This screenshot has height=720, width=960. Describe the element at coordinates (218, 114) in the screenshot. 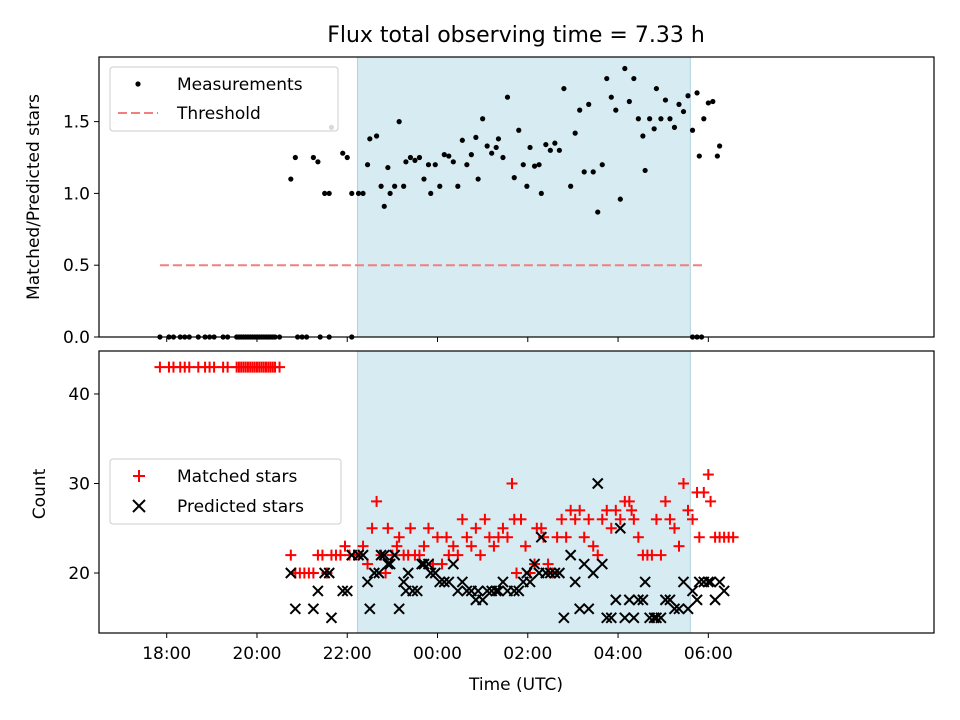

I see `legend-threshold-label: Threshold` at that location.